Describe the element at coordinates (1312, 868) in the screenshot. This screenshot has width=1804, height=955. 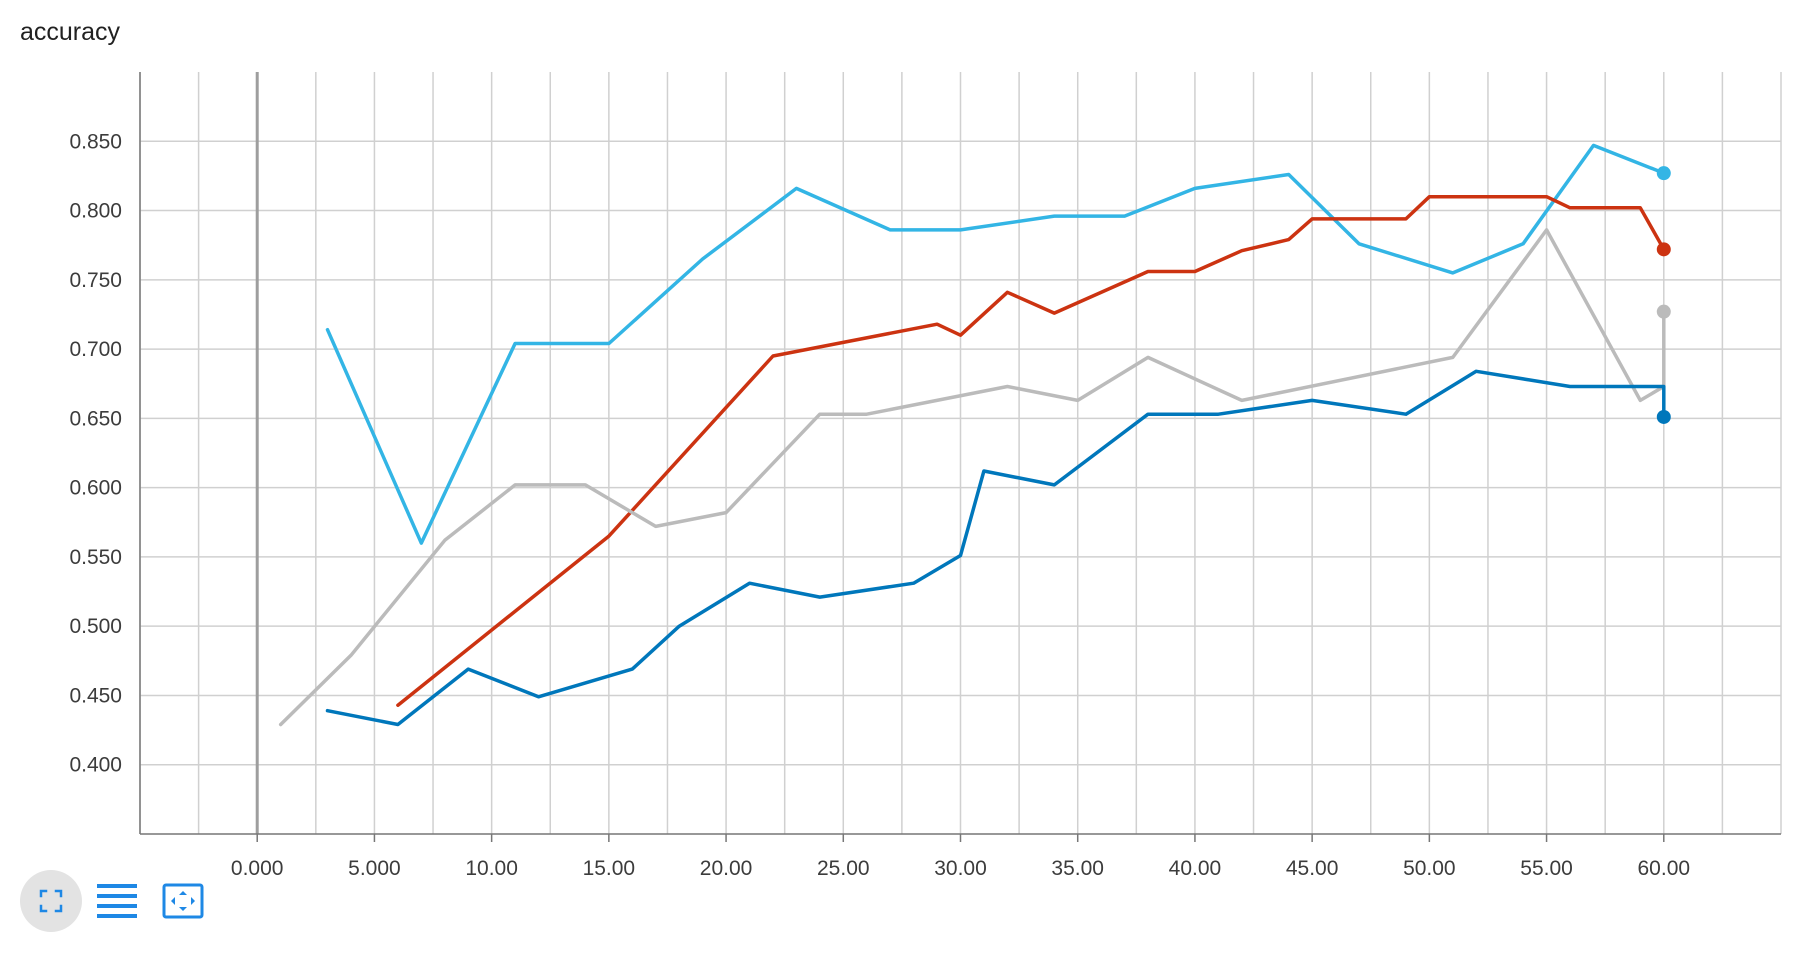
I see `x-tick-label: 45.00` at that location.